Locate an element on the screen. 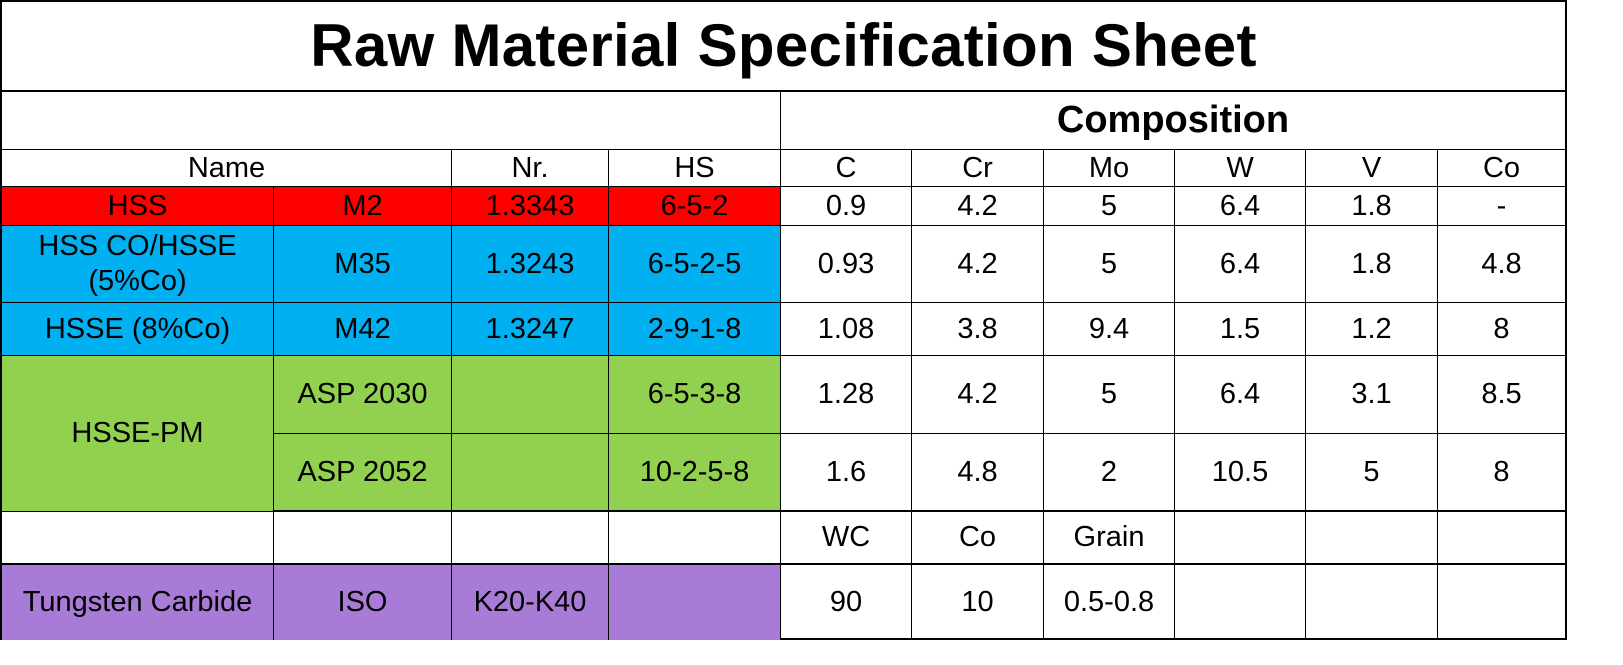 This screenshot has width=1623, height=665. row-hss-nr: 1.3343 is located at coordinates (530, 206).